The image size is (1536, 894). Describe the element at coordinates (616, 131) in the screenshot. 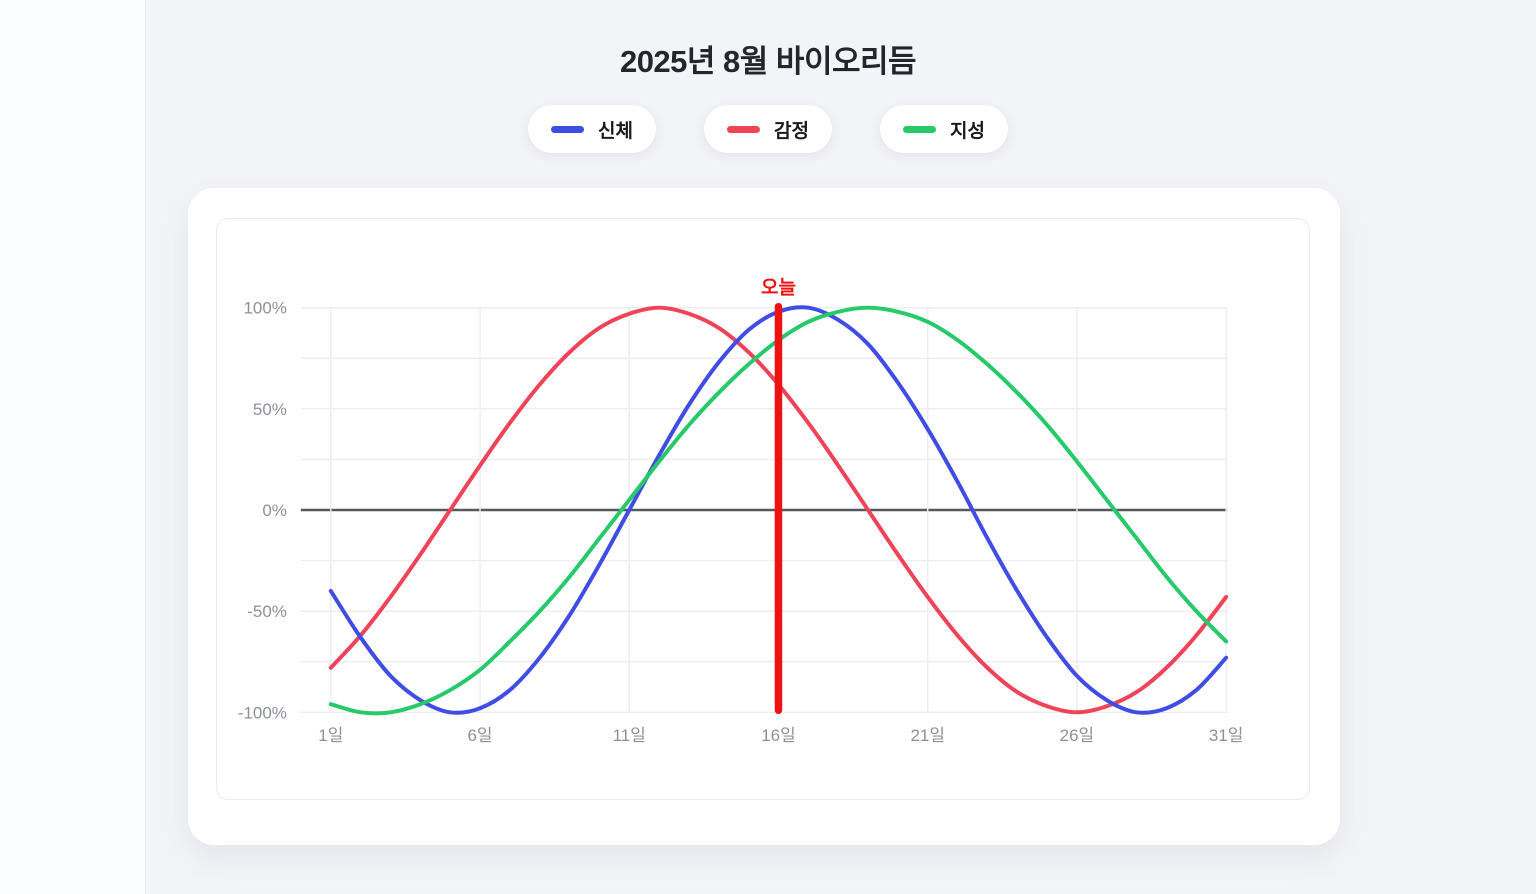

I see `legend-label: 신체` at that location.